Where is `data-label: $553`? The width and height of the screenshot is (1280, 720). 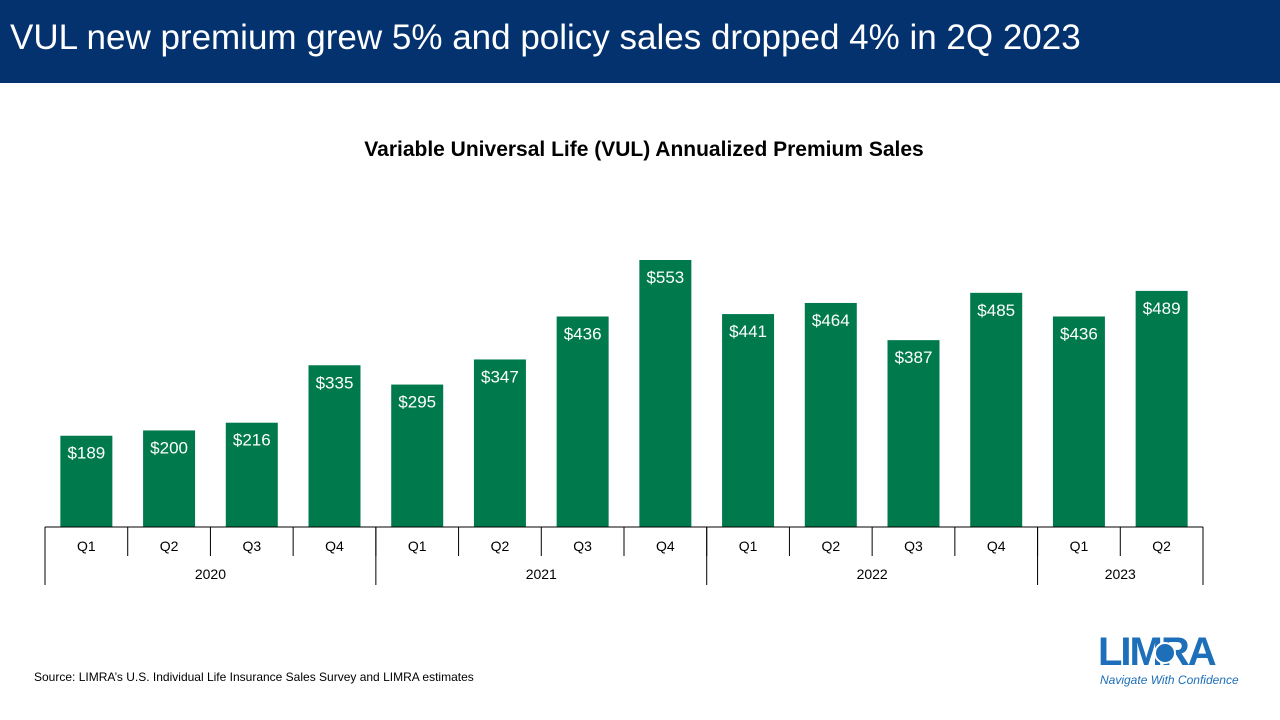 data-label: $553 is located at coordinates (665, 277).